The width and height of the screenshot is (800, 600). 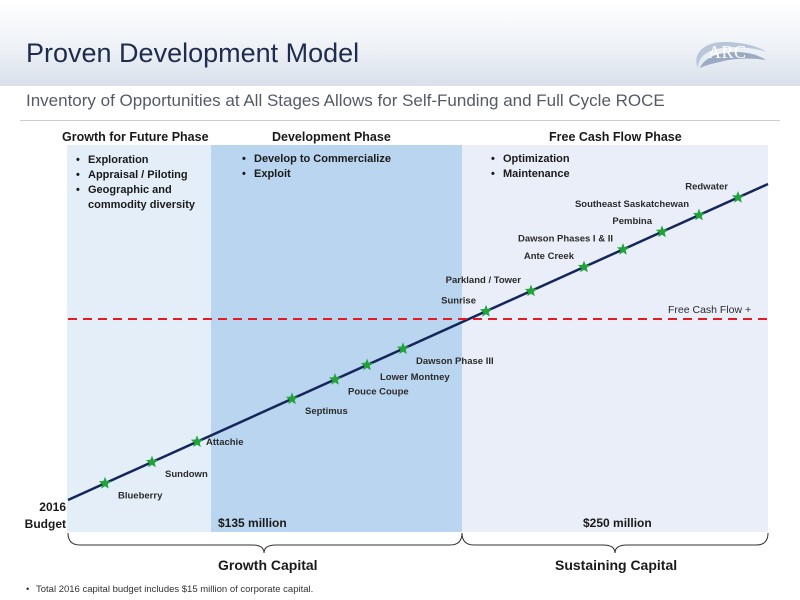 What do you see at coordinates (400, 120) in the screenshot?
I see `header-divider` at bounding box center [400, 120].